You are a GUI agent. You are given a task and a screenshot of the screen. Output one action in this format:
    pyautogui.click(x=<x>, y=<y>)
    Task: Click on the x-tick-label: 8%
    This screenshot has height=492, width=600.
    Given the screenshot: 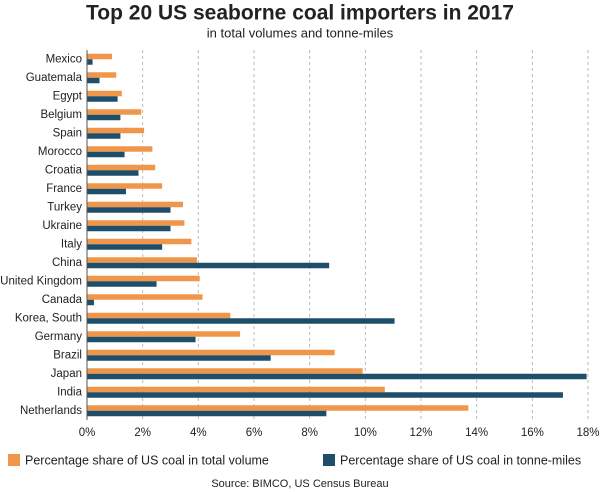 What is the action you would take?
    pyautogui.click(x=309, y=433)
    